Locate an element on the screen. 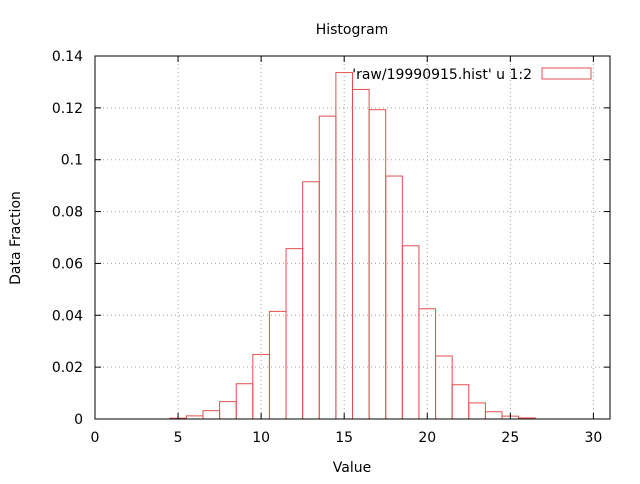 Image resolution: width=640 pixels, height=484 pixels. x-tick-label: 20 is located at coordinates (427, 438).